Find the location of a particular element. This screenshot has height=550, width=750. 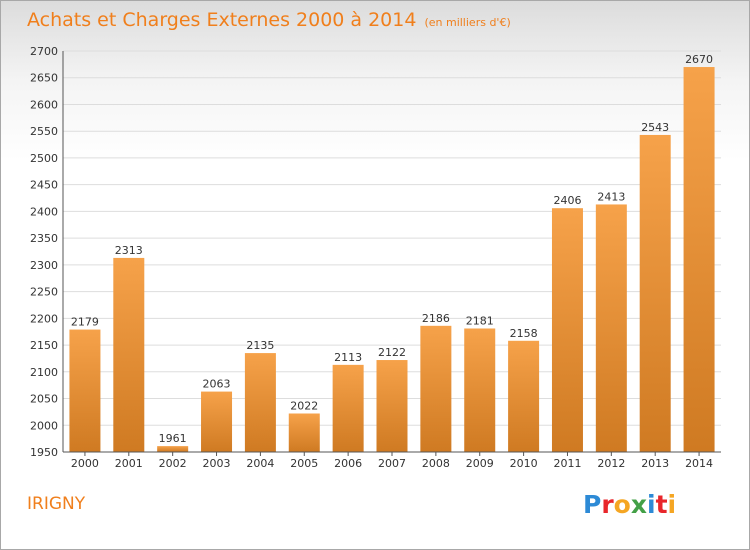

y-tick-label: 2600 is located at coordinates (44, 104).